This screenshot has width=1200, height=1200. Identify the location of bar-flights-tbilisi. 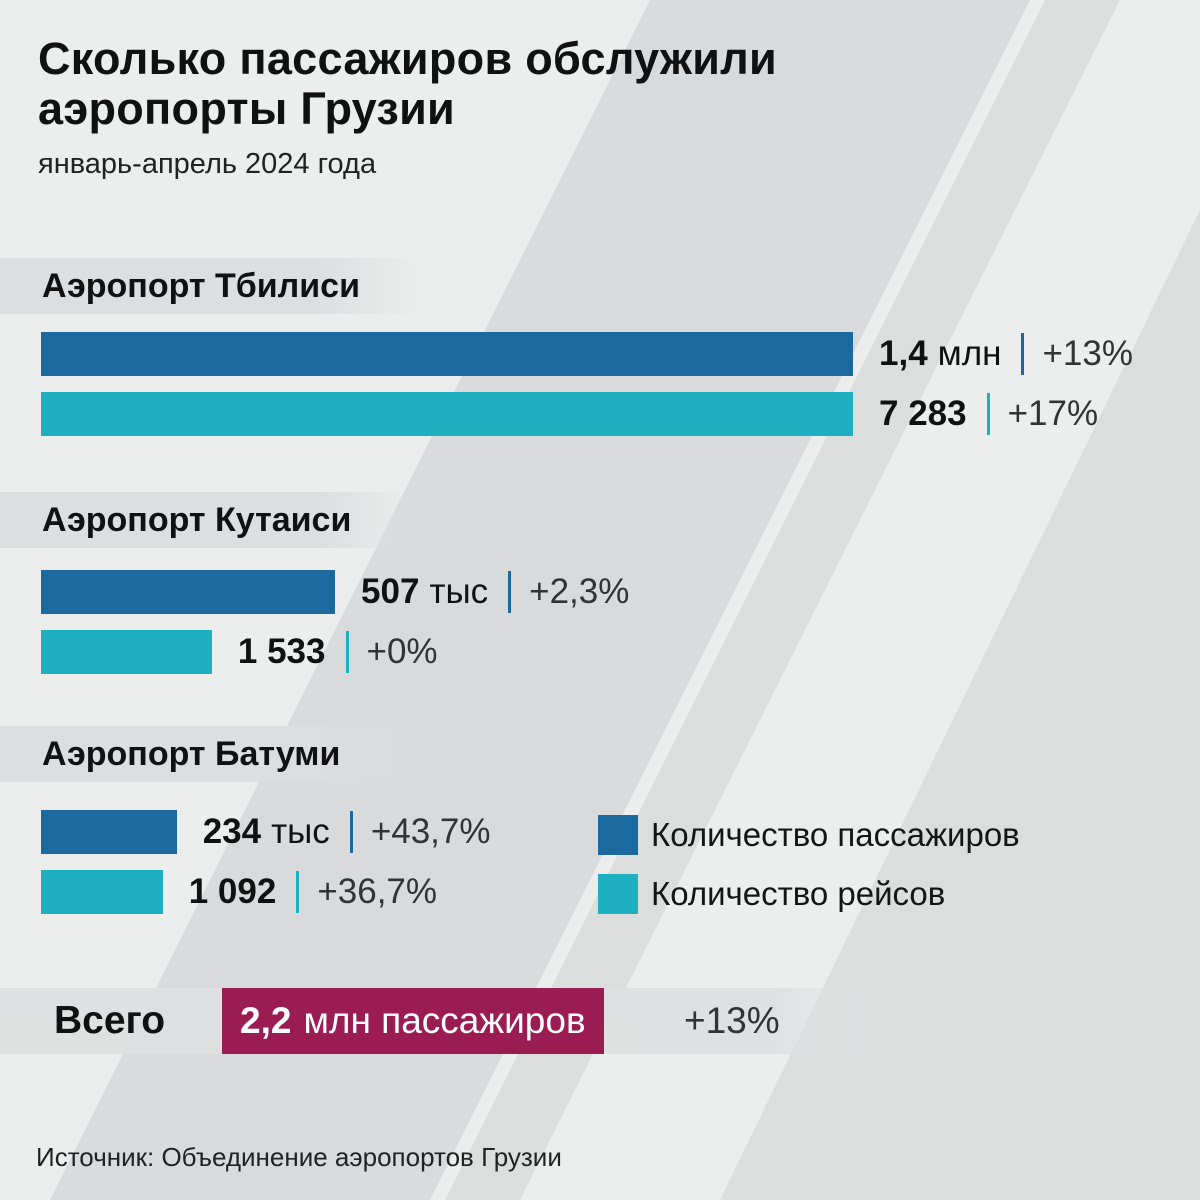
(447, 414).